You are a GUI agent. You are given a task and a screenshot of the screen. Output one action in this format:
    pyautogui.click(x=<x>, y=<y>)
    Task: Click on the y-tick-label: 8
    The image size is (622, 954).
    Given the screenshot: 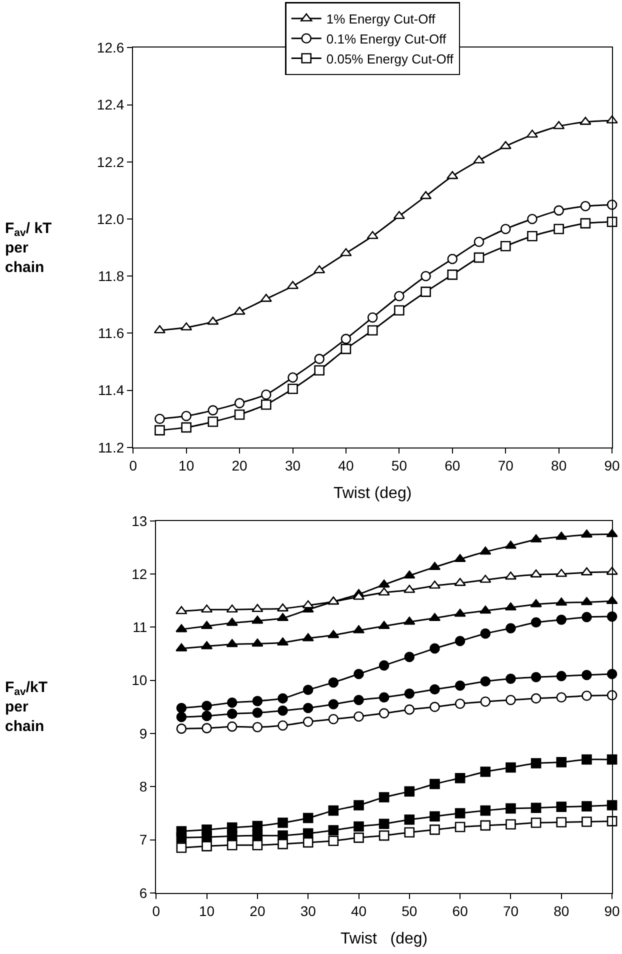 What is the action you would take?
    pyautogui.click(x=143, y=786)
    